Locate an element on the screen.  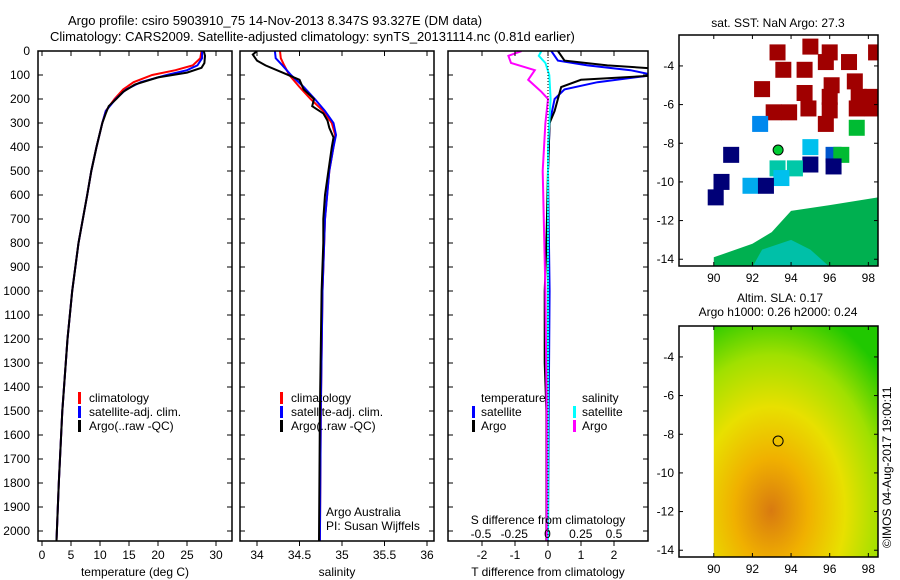
x-tick-label: 0 is located at coordinates (42, 555).